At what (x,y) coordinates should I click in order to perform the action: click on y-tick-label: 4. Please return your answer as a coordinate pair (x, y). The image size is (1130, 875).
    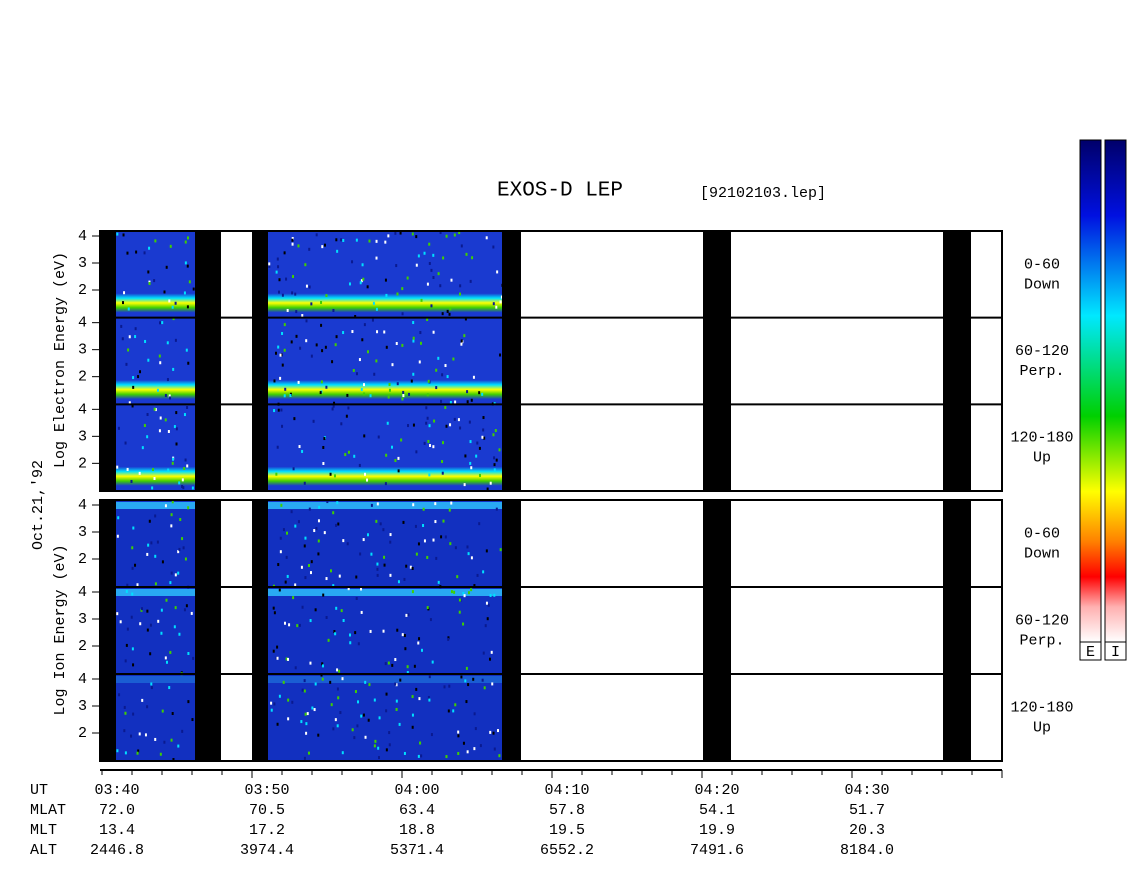
    Looking at the image, I should click on (82, 592).